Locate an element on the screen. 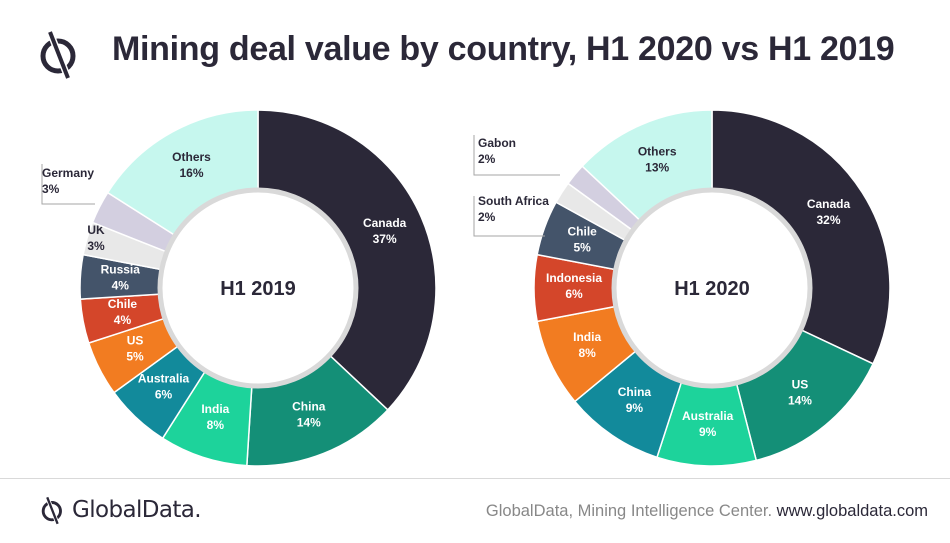  brand-name: GlobalData. is located at coordinates (137, 510).